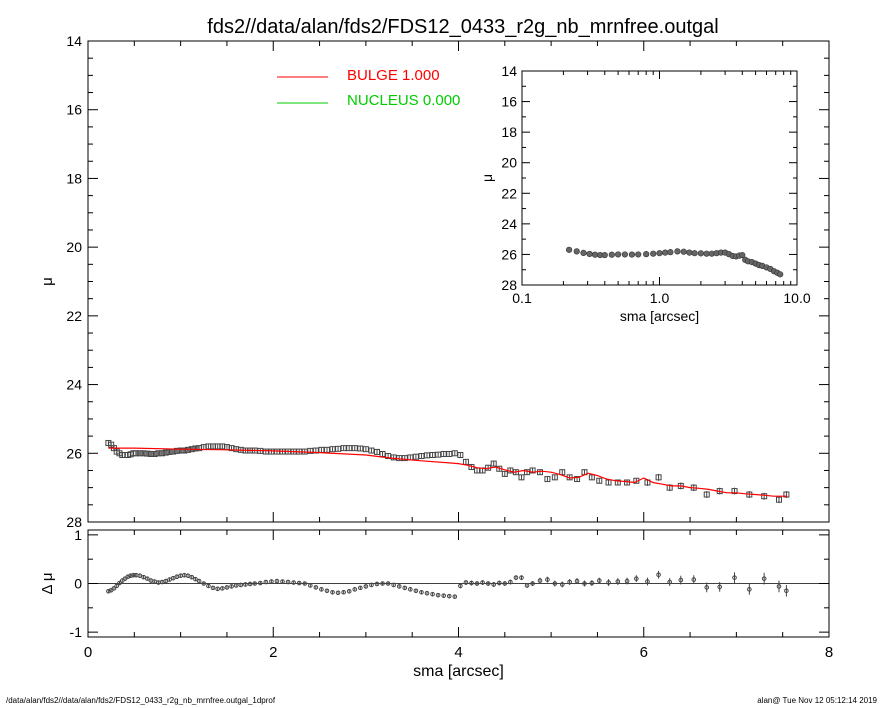 The height and width of the screenshot is (708, 885). What do you see at coordinates (74, 178) in the screenshot?
I see `y-tick-label: 18` at bounding box center [74, 178].